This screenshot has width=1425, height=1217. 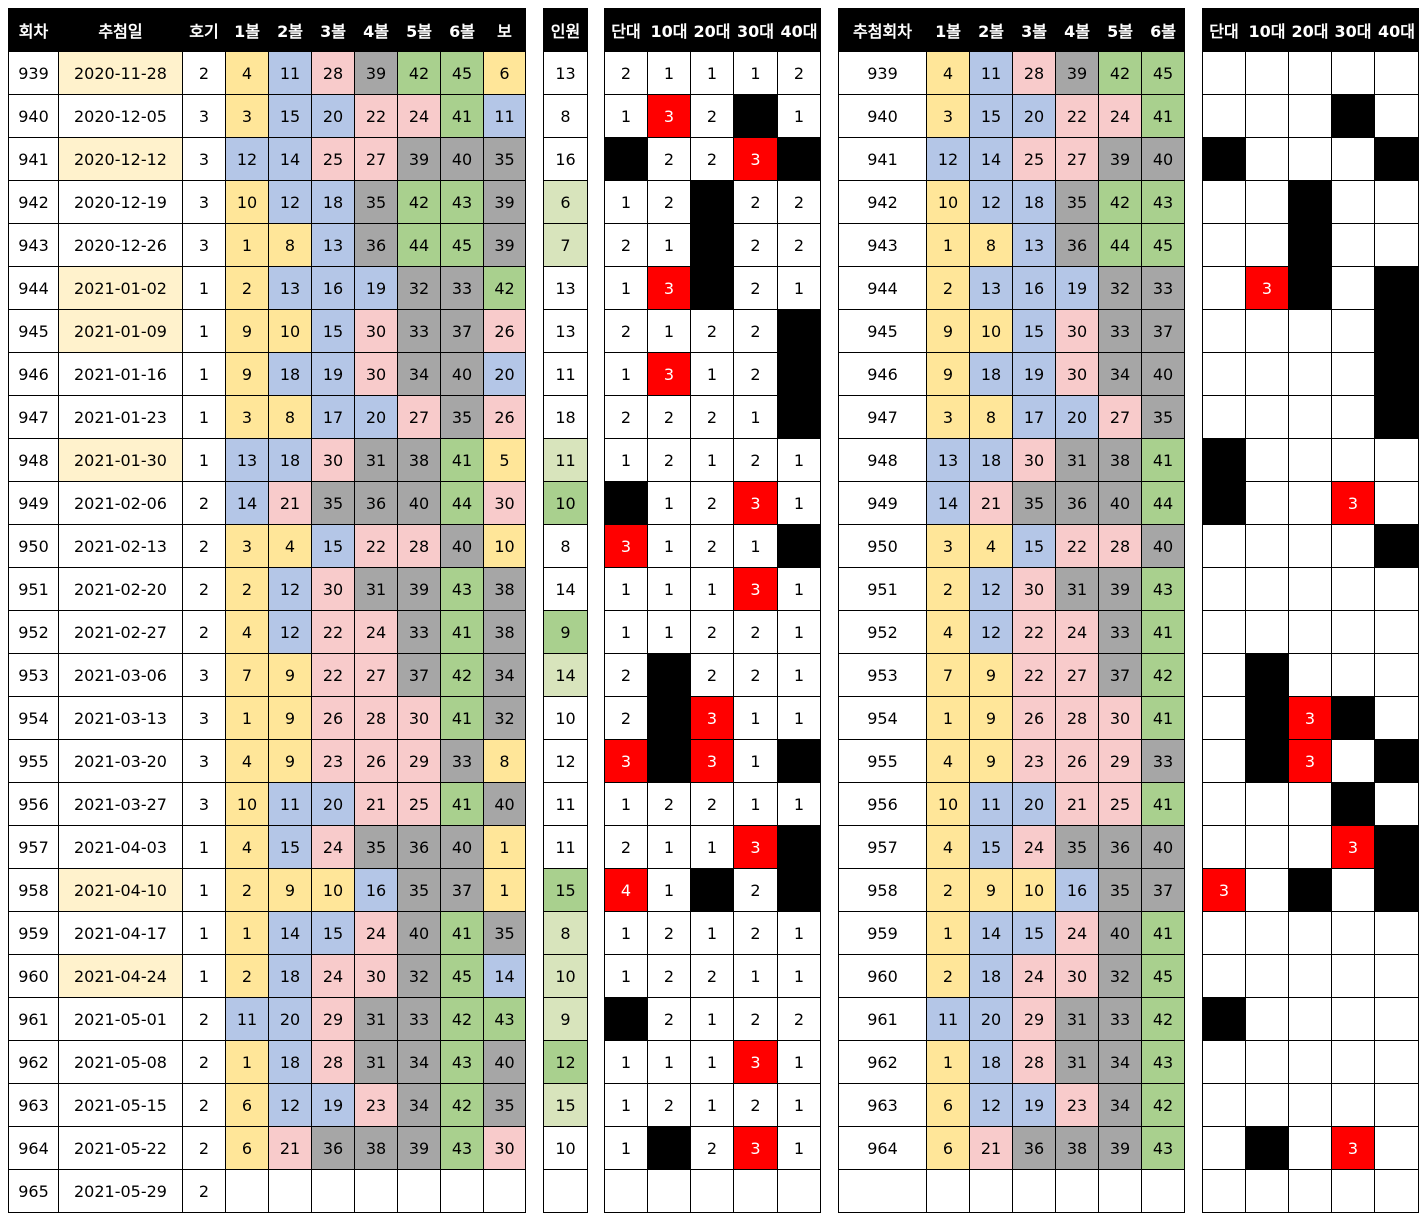 I want to click on ball-cell: 12, so click(x=290, y=1105).